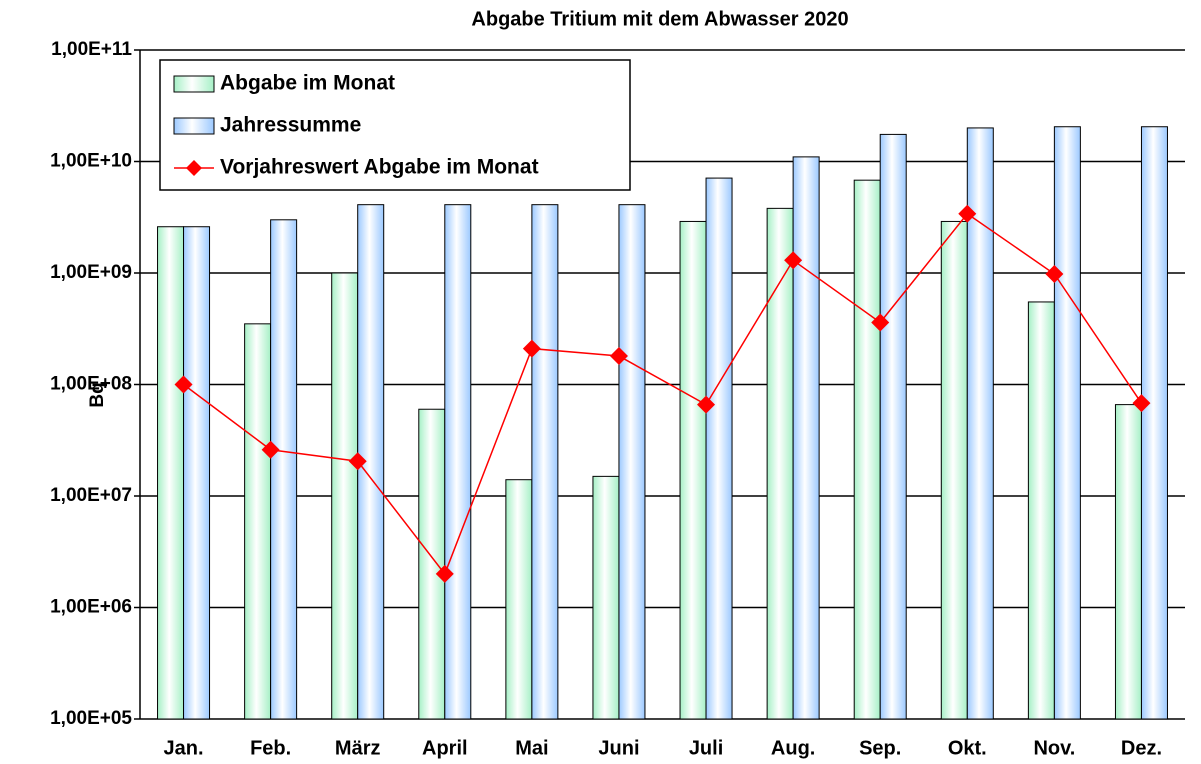 Image resolution: width=1201 pixels, height=764 pixels. What do you see at coordinates (445, 748) in the screenshot?
I see `x-tick-label: April` at bounding box center [445, 748].